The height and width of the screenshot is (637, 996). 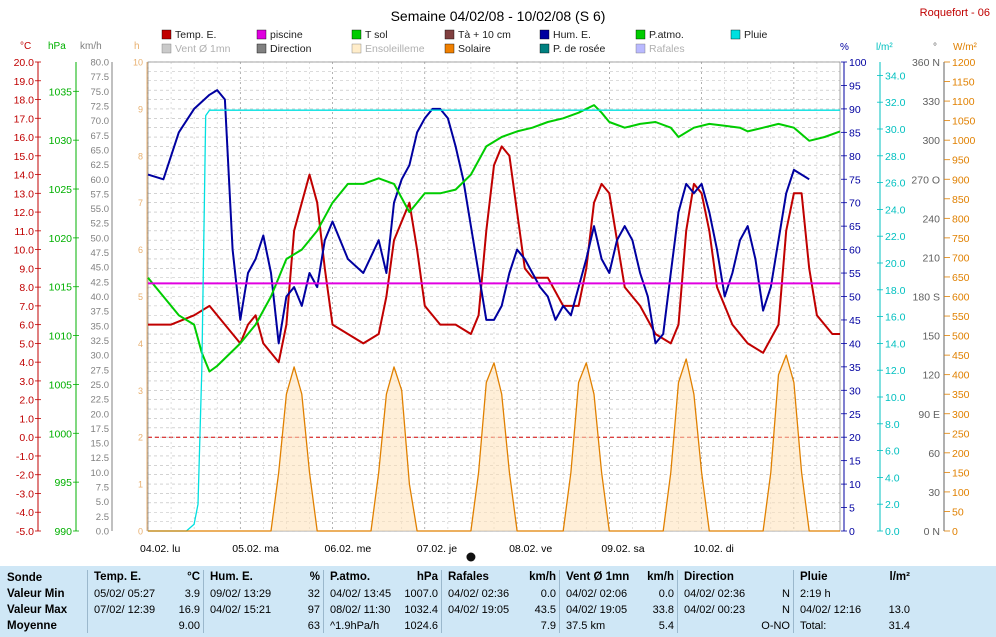 What do you see at coordinates (855, 298) in the screenshot?
I see `hum-tick-label: 50` at bounding box center [855, 298].